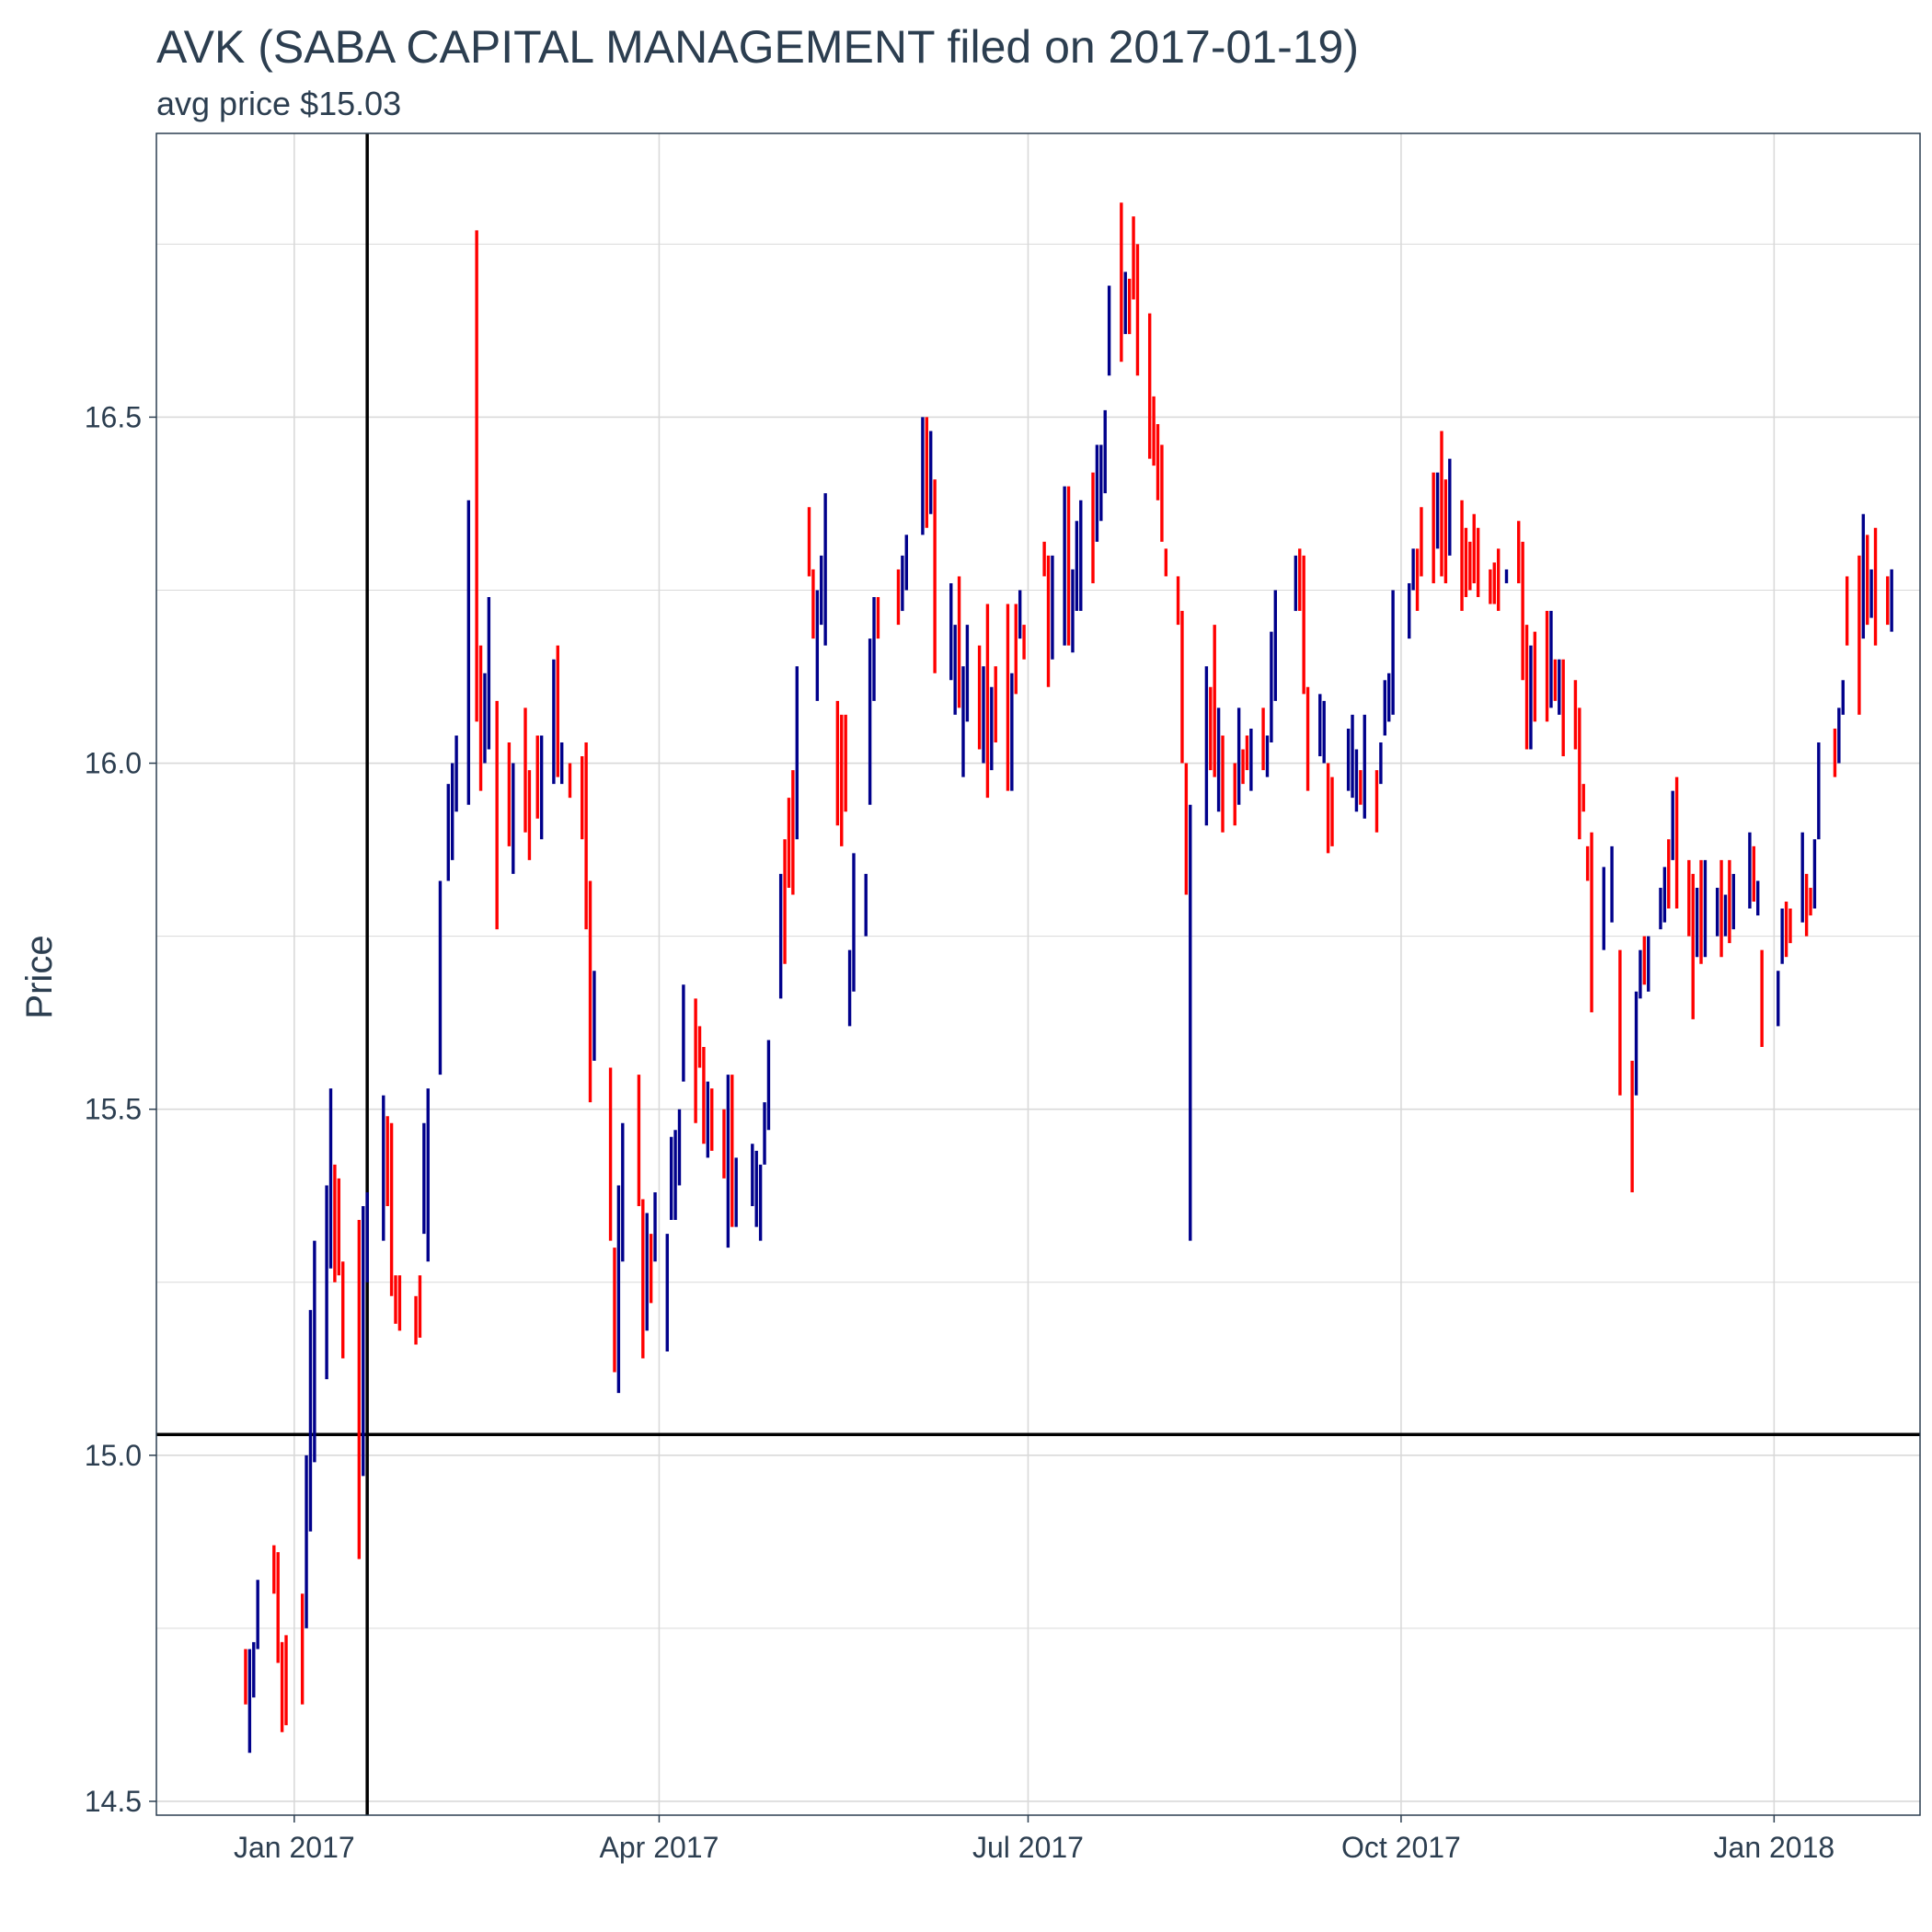 The height and width of the screenshot is (1932, 1932). I want to click on y-axis-title: Price, so click(39, 976).